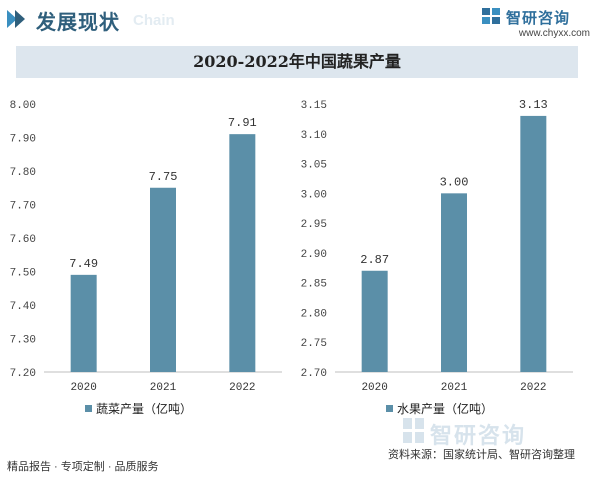 The image size is (600, 477). I want to click on vegetable-x-tick-label: 2020, so click(83, 388).